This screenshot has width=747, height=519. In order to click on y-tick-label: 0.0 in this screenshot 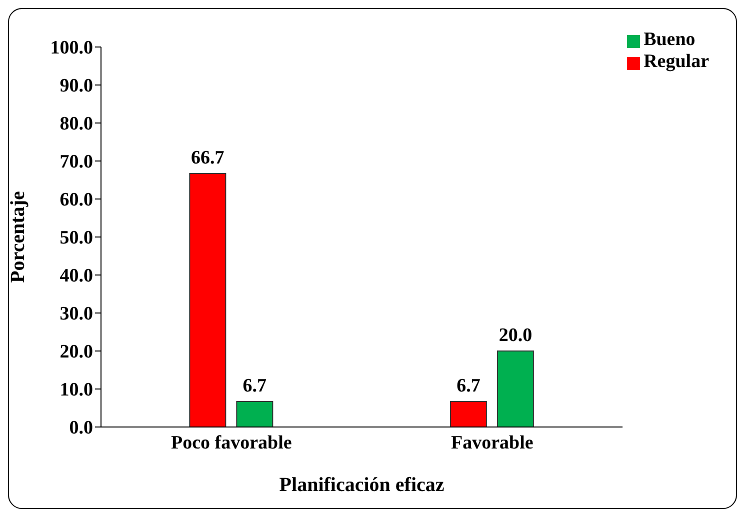, I will do `click(81, 428)`.